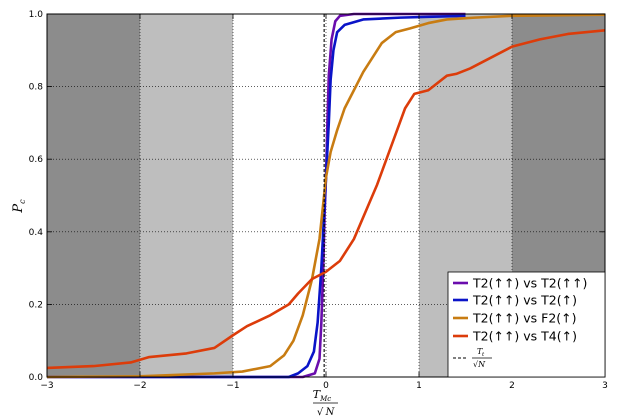 The image size is (618, 419). What do you see at coordinates (524, 336) in the screenshot?
I see `legend-label-3: T2(↑↑) vs T4(↑)` at bounding box center [524, 336].